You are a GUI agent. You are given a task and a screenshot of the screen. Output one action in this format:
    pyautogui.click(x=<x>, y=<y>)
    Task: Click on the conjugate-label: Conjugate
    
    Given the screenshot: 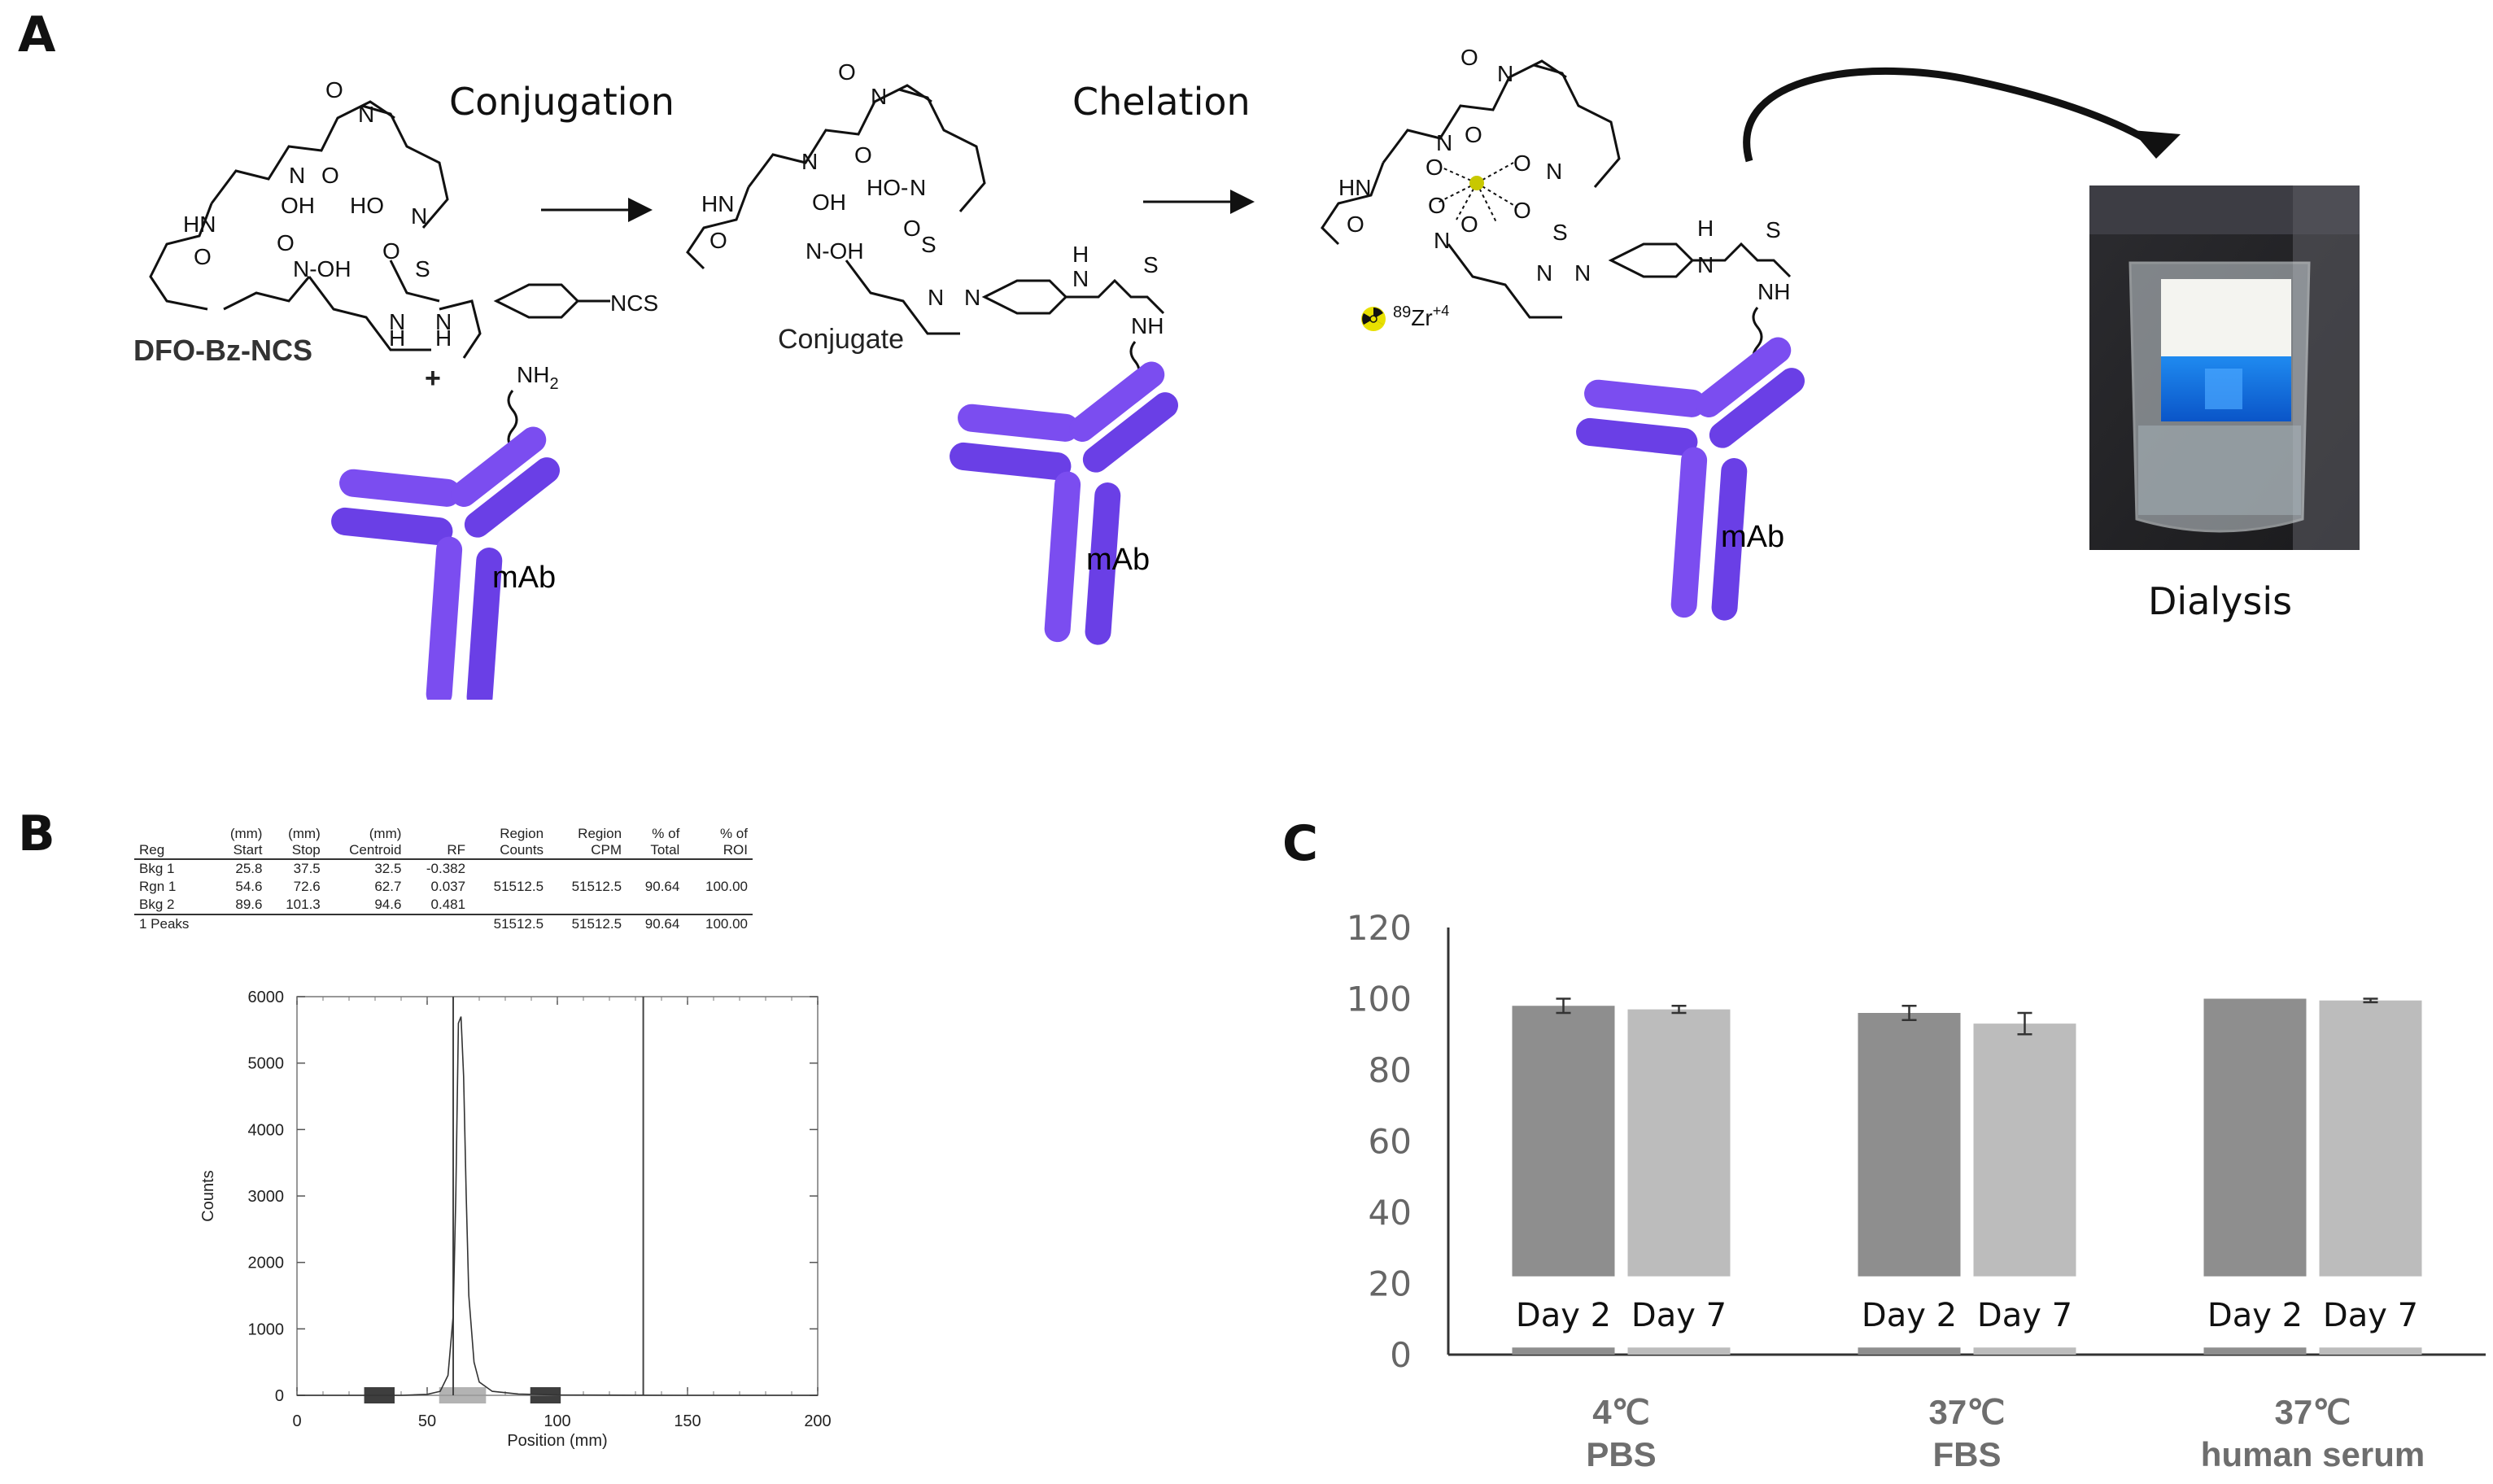 What is the action you would take?
    pyautogui.click(x=841, y=340)
    